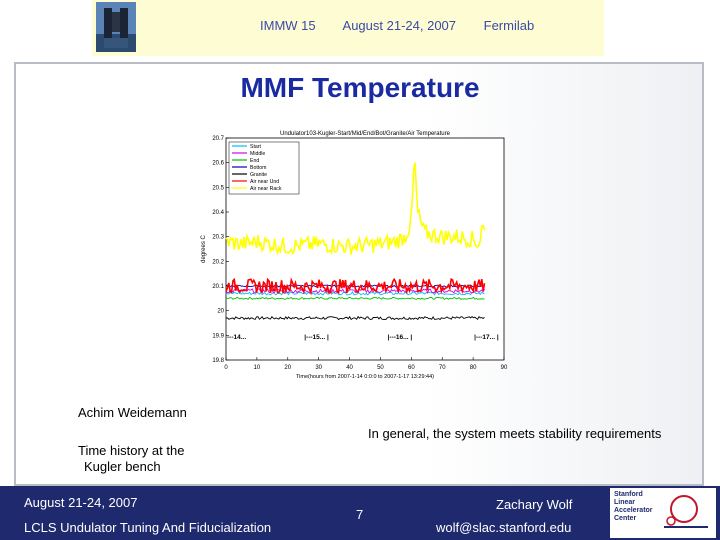 The width and height of the screenshot is (720, 540). Describe the element at coordinates (686, 511) in the screenshot. I see `accelerator-ring-icon` at that location.